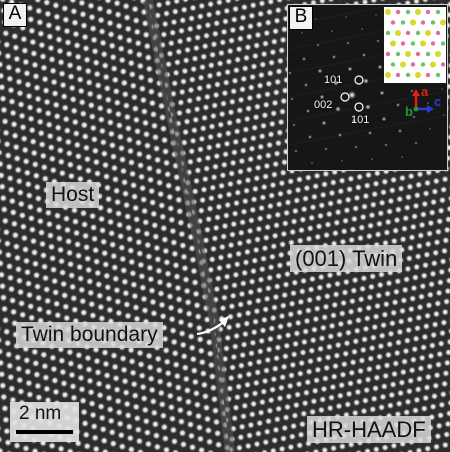 The height and width of the screenshot is (452, 450). What do you see at coordinates (369, 430) in the screenshot?
I see `imaging-mode-label: HR-HAADF` at bounding box center [369, 430].